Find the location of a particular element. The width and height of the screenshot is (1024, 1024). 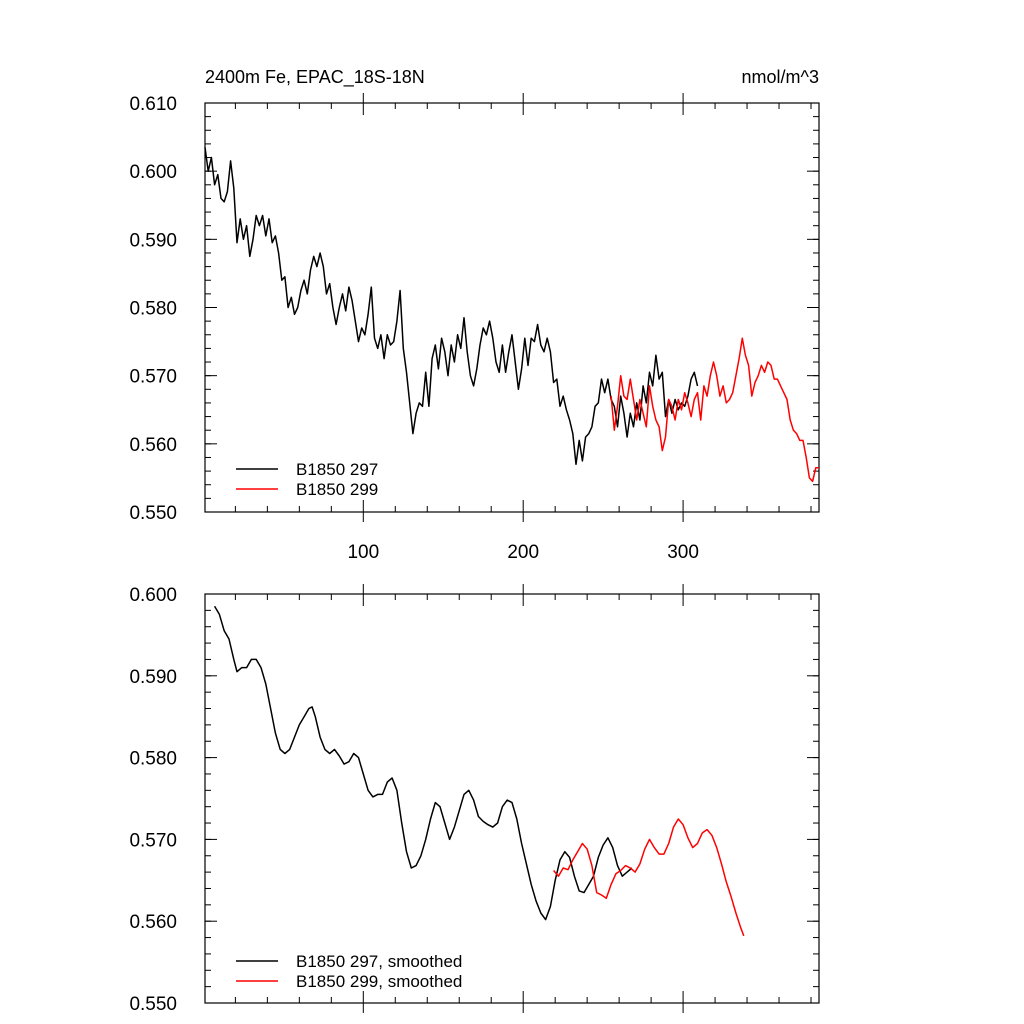

legend-label: B1850 299, smoothed is located at coordinates (379, 981).